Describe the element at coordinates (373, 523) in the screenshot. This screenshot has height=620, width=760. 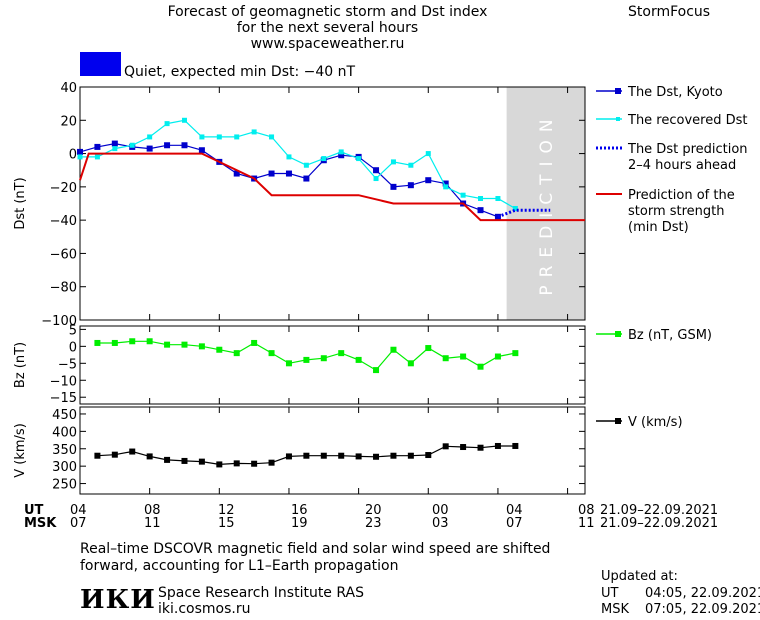
I see `msk-tick-4: 23` at that location.